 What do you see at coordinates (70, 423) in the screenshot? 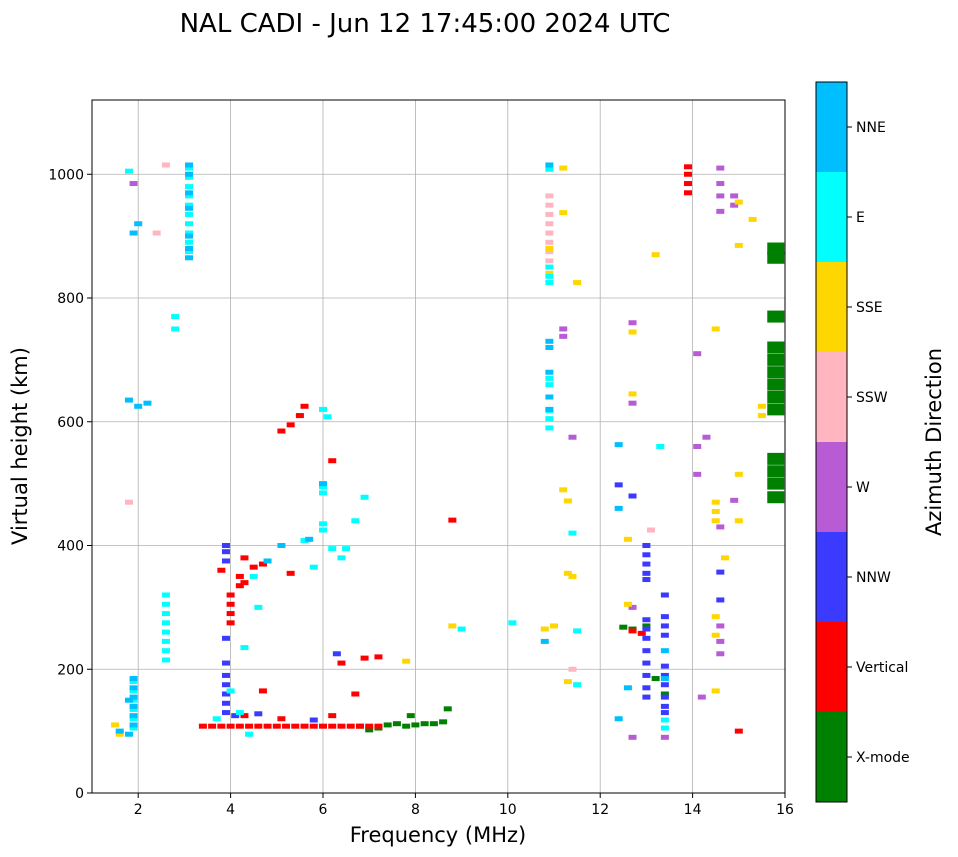
I see `y-tick-label: 600` at bounding box center [70, 423].